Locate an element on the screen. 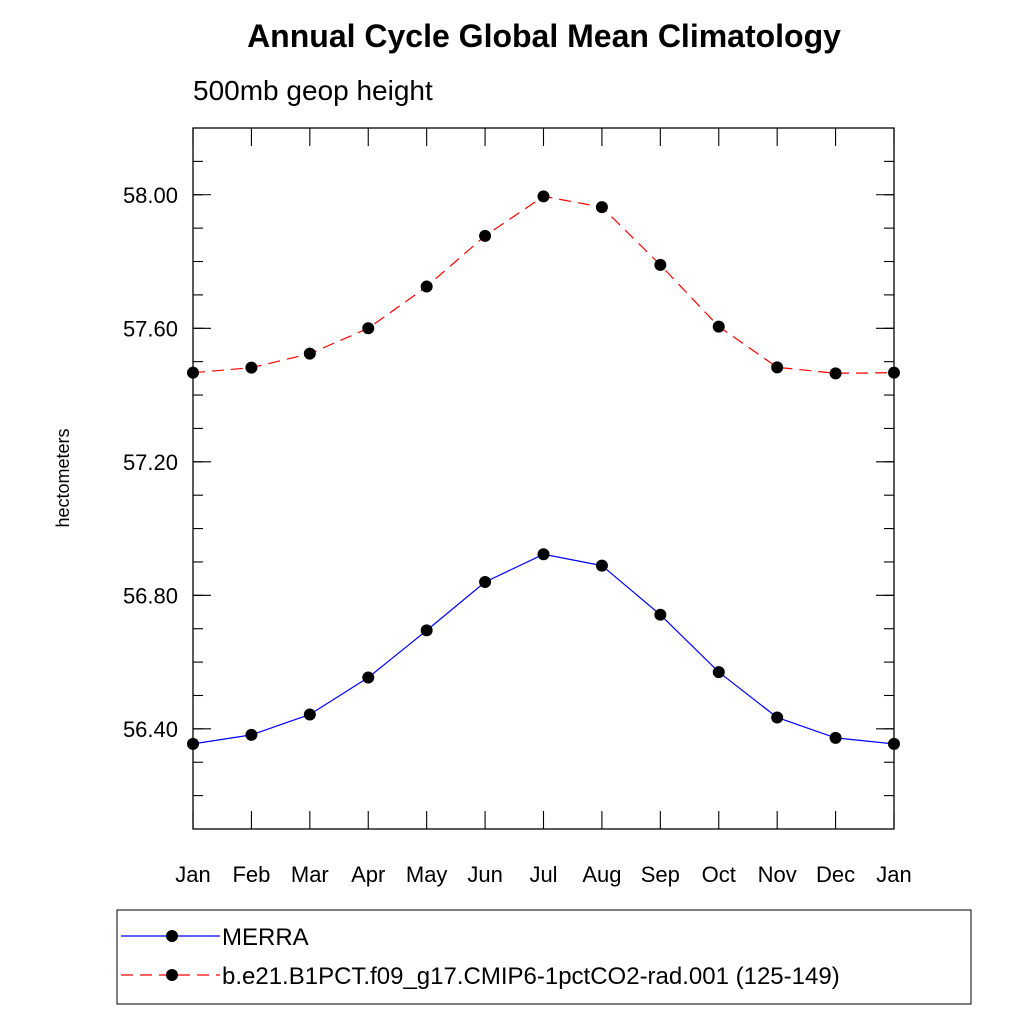  series-line-model is located at coordinates (543, 284).